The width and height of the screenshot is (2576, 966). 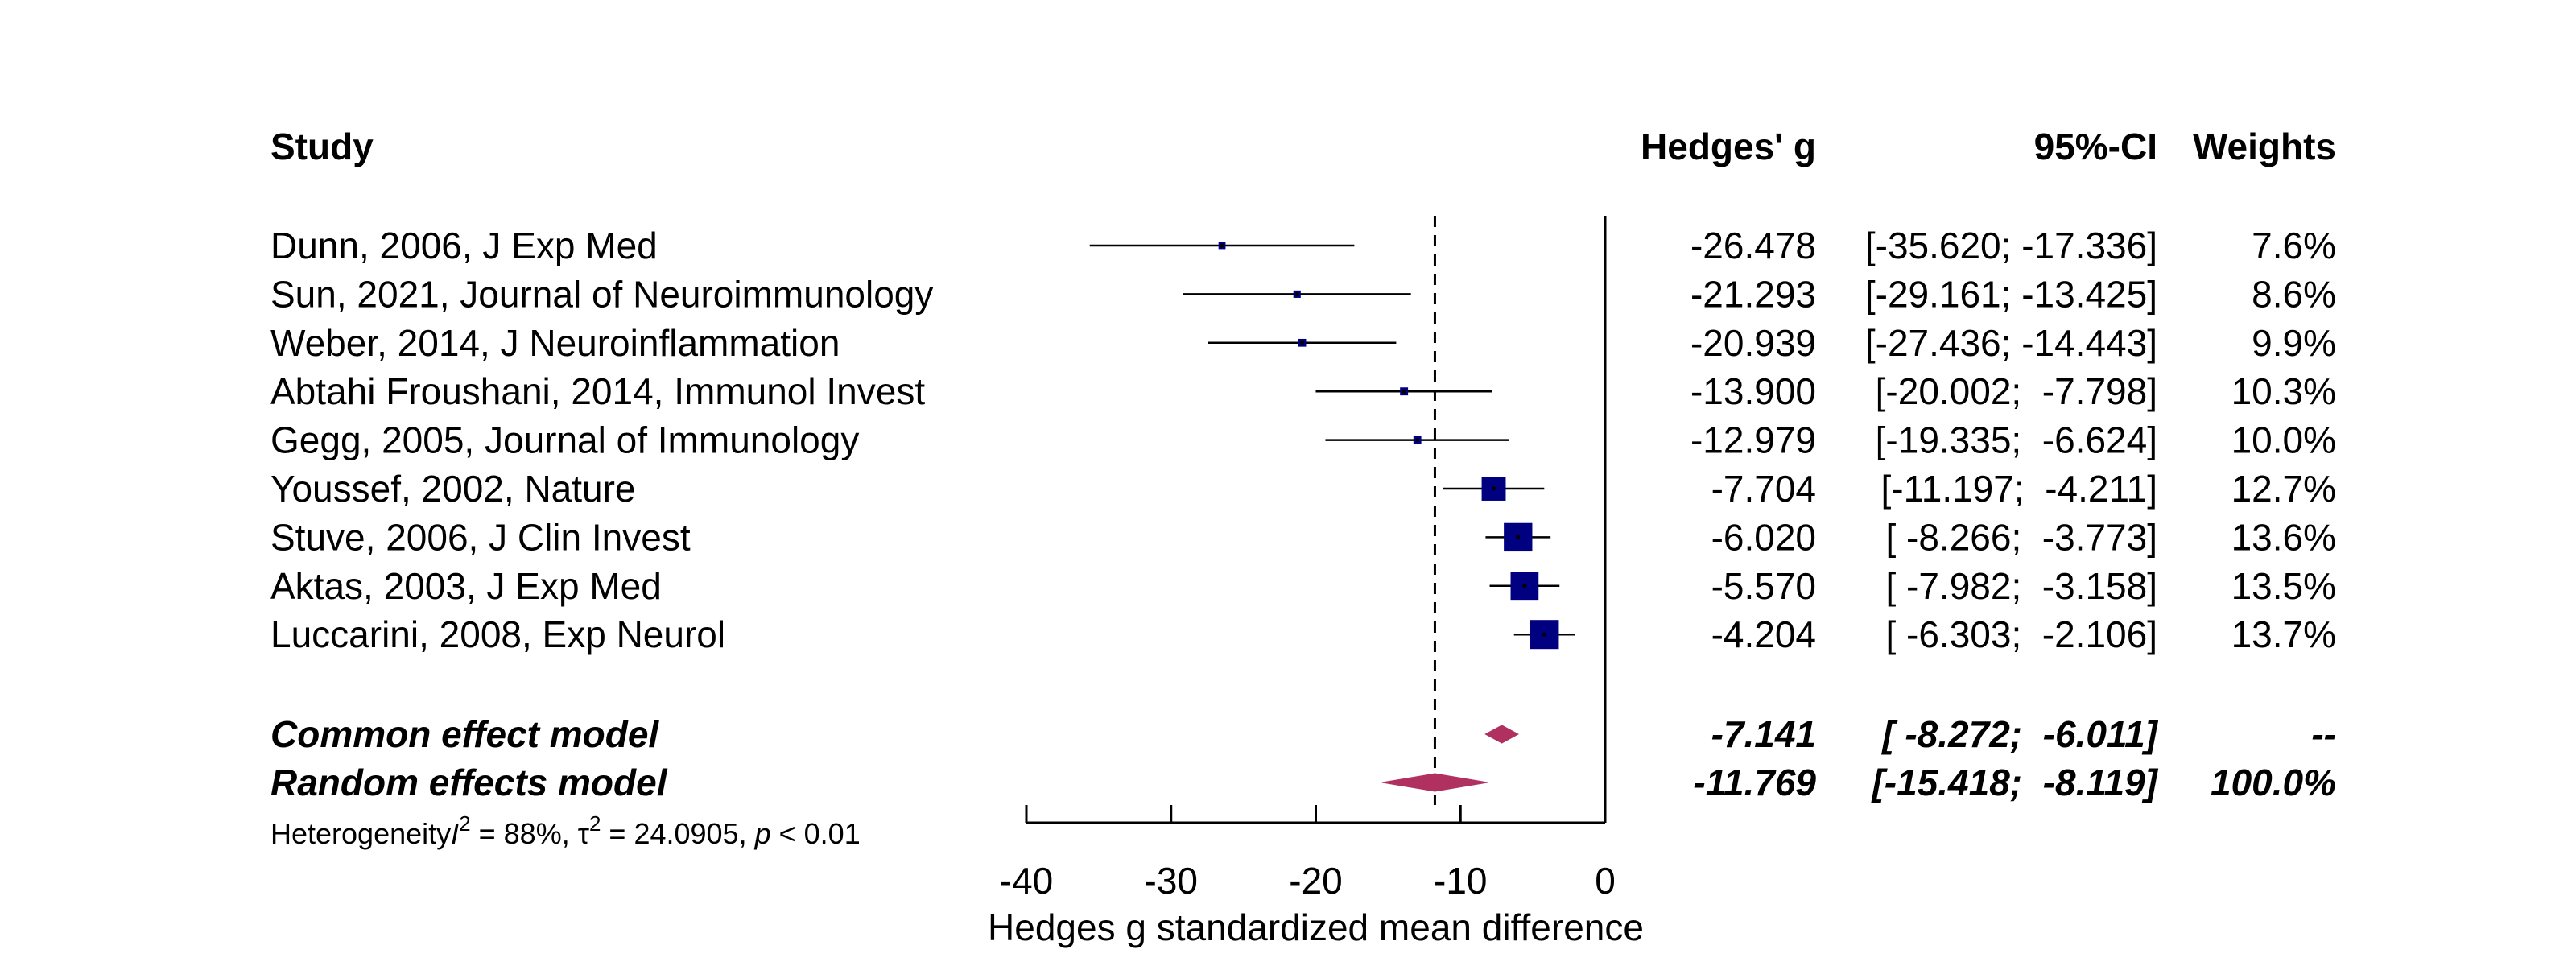 I want to click on weight-value: 10.3%, so click(x=2283, y=391).